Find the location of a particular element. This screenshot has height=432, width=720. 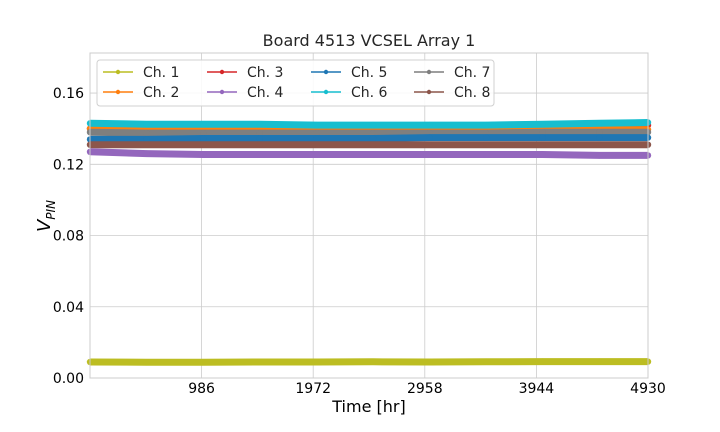

x-axis-label: Time [hr] is located at coordinates (368, 406).